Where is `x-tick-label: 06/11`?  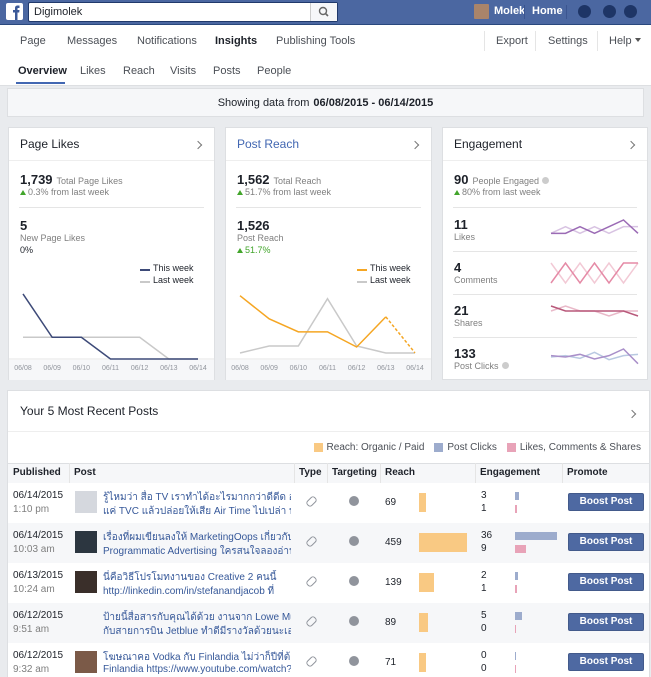
x-tick-label: 06/11 is located at coordinates (110, 368).